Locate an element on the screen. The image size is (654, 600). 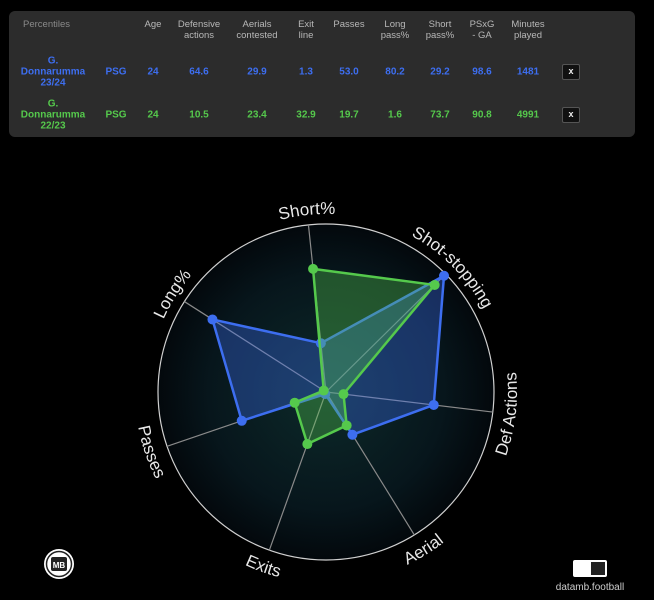
psxg-ga: 90.8 is located at coordinates (482, 115).